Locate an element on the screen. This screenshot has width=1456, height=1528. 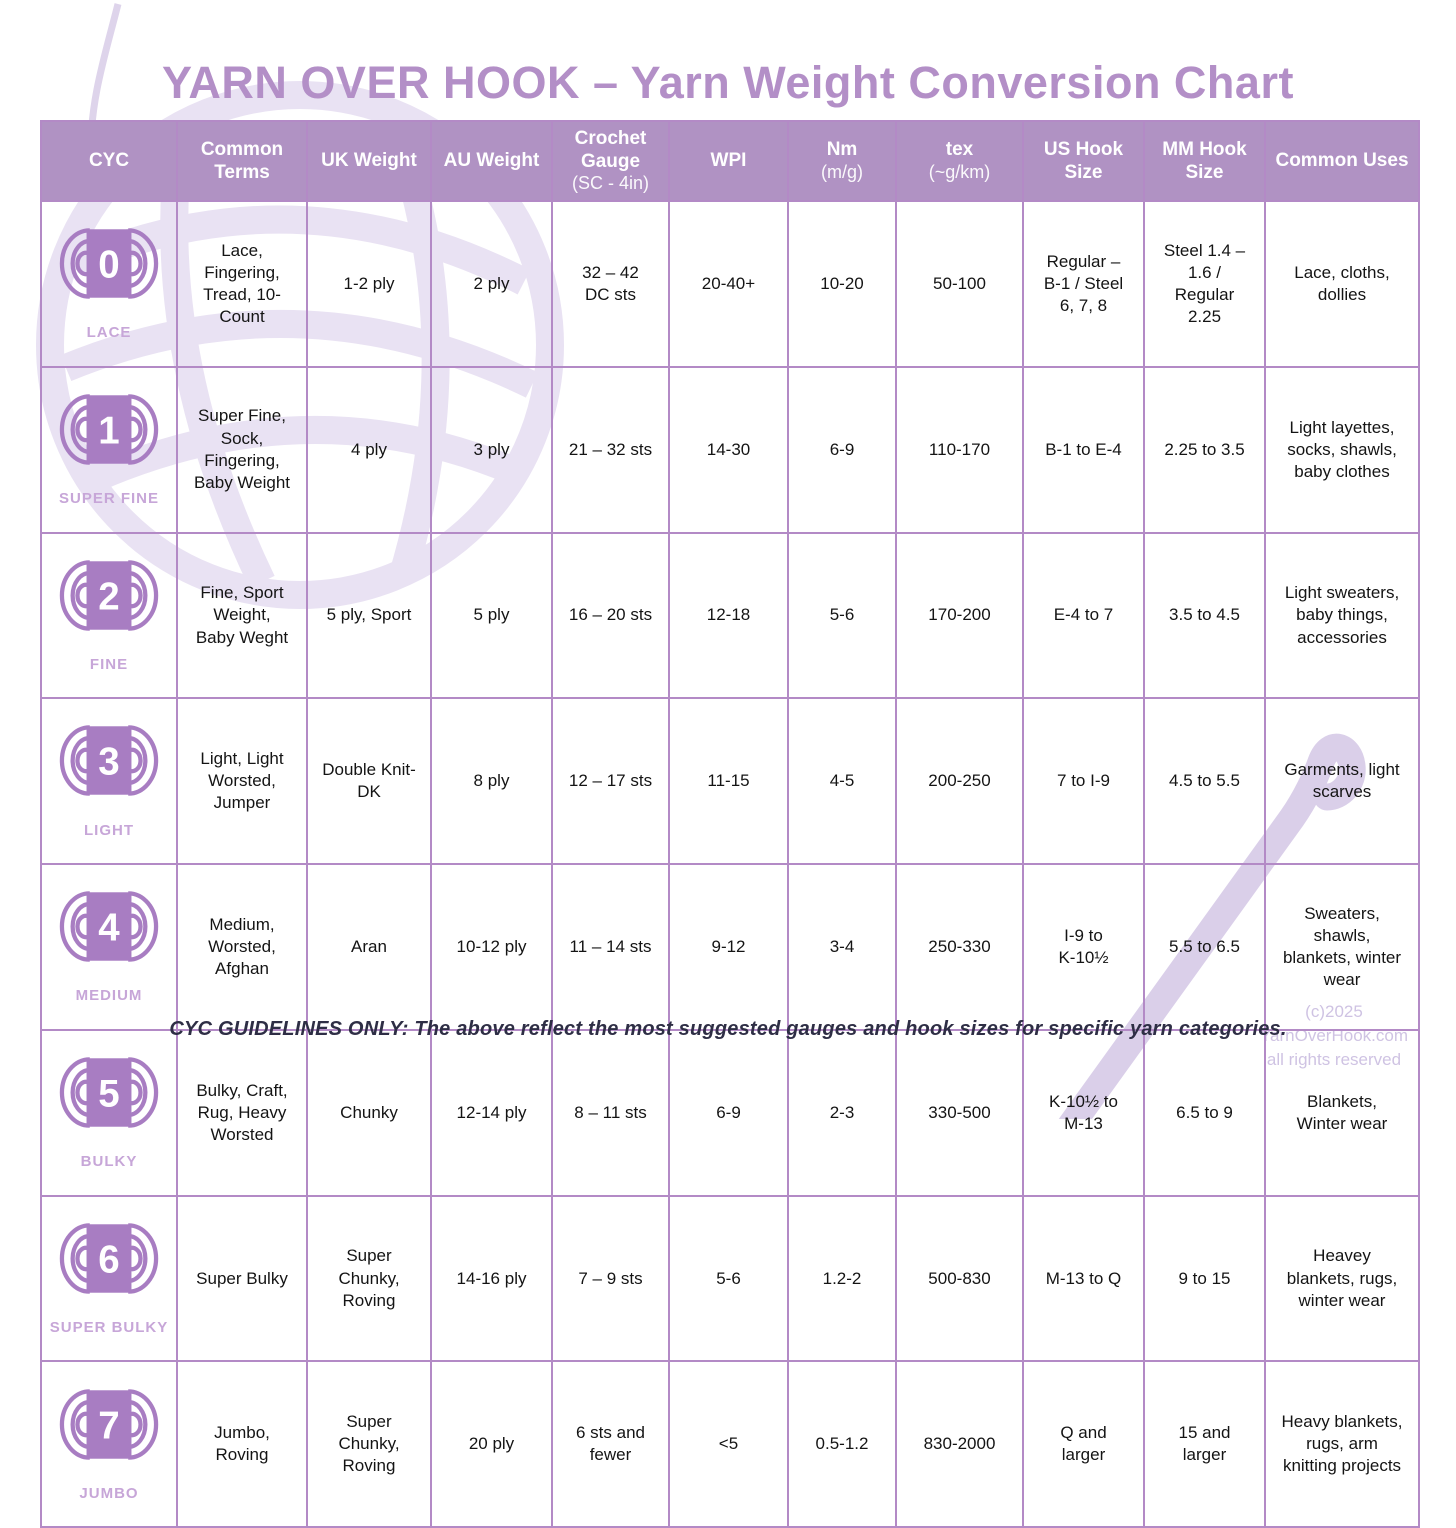
wpi-cell: 9-12 is located at coordinates (728, 947).